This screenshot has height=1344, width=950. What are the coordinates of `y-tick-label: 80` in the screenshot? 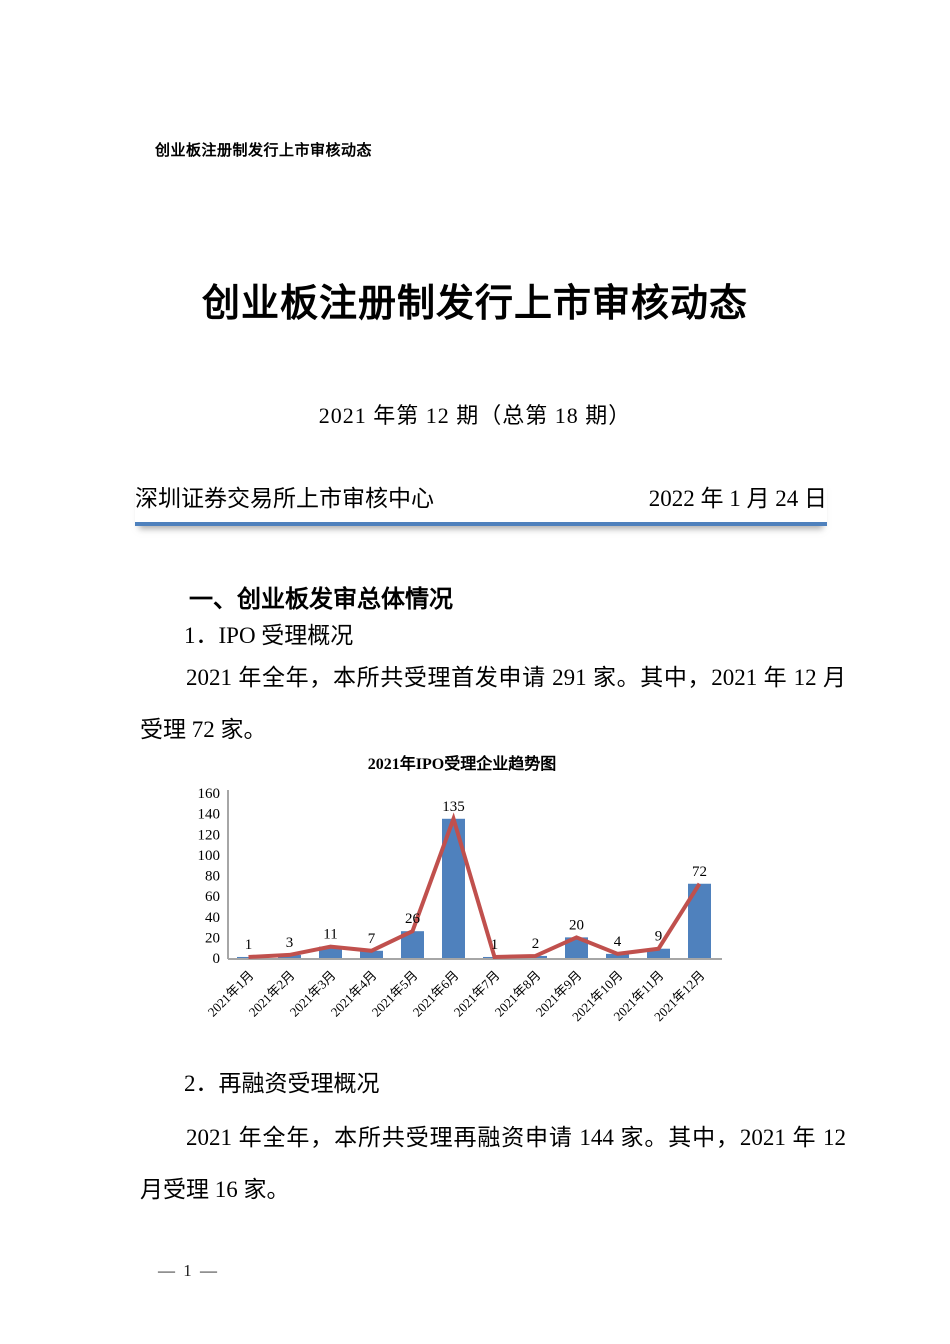 It's located at (212, 877).